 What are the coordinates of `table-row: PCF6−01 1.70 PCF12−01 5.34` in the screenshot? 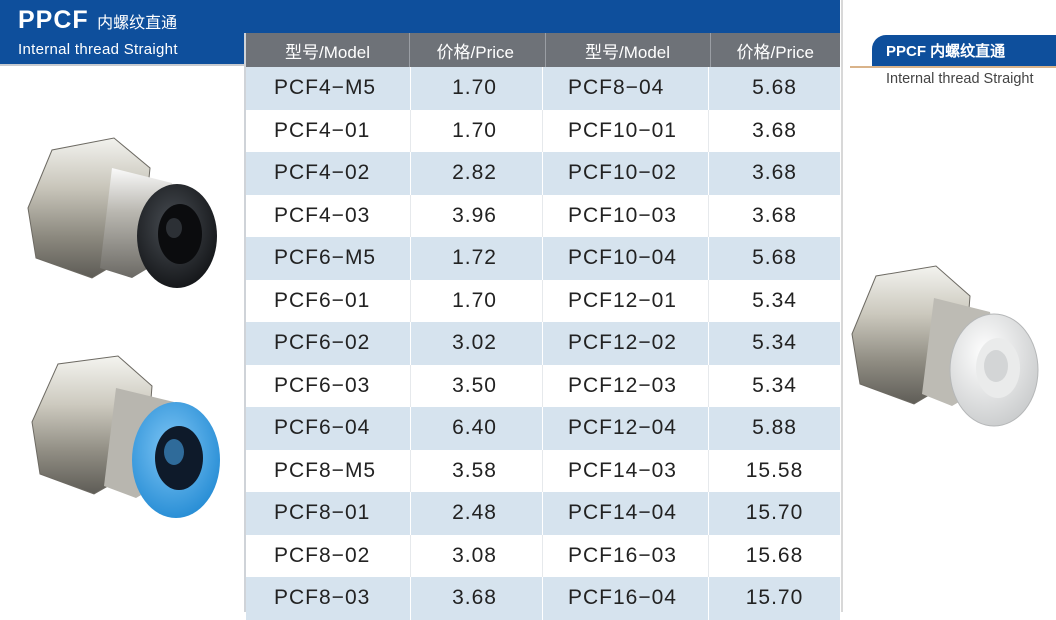 It's located at (543, 300).